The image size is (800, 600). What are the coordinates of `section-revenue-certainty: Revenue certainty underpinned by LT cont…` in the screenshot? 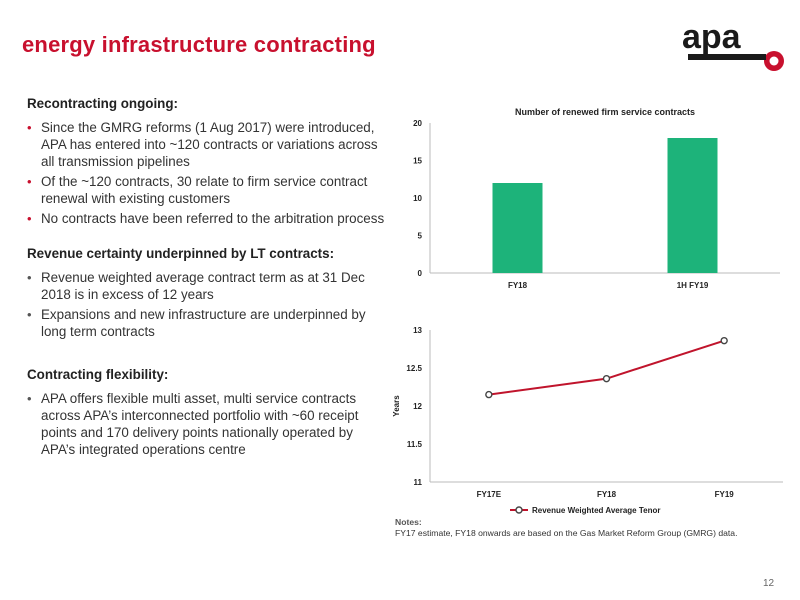 It's located at (207, 292).